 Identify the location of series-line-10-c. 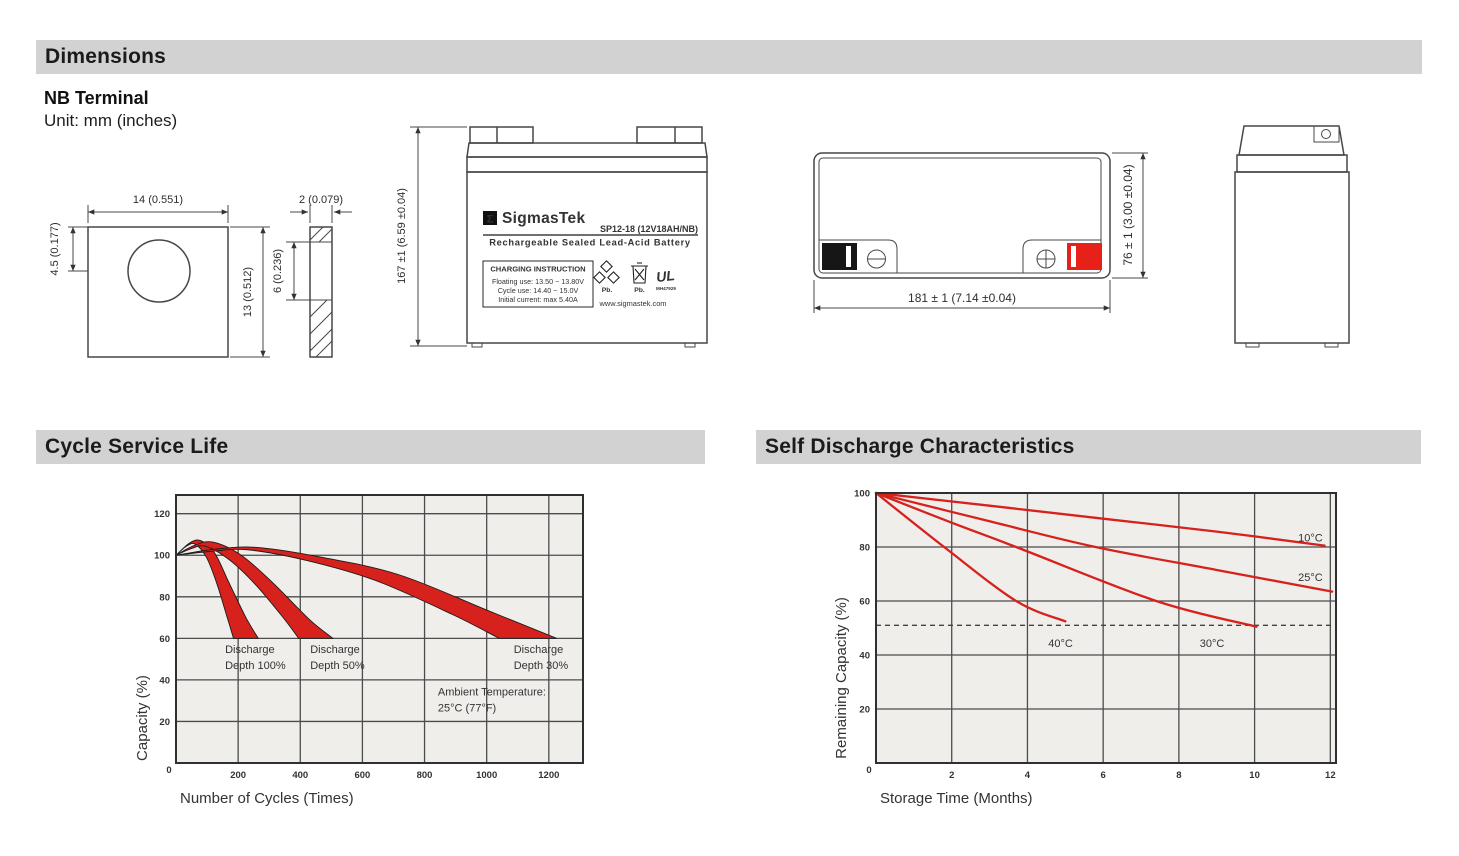
(1100, 519).